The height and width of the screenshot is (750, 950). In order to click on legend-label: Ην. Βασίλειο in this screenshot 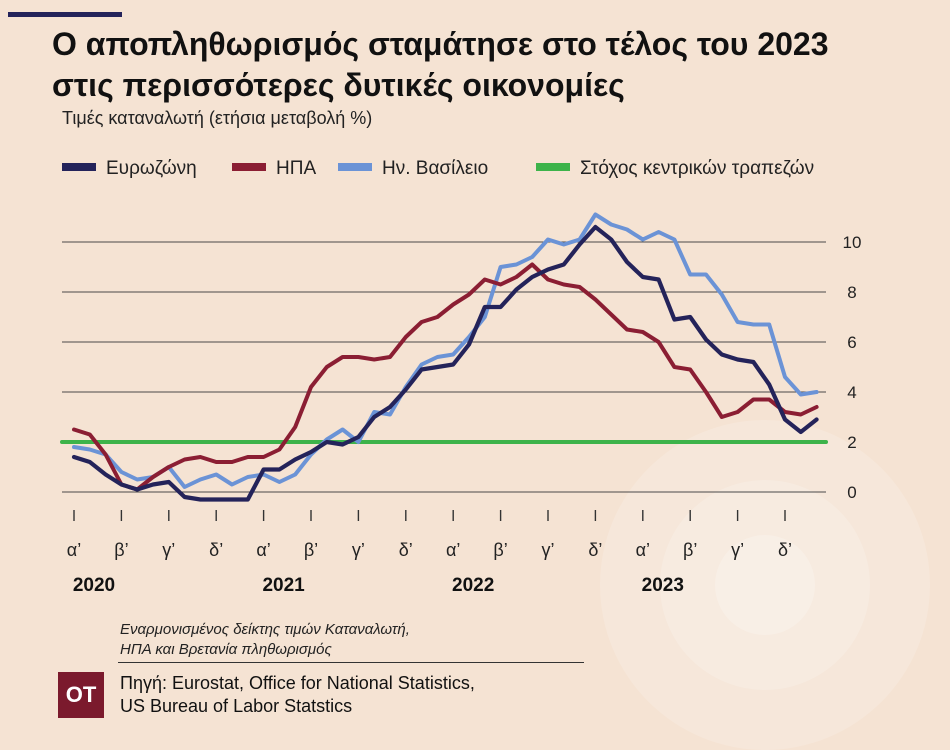, I will do `click(435, 168)`.